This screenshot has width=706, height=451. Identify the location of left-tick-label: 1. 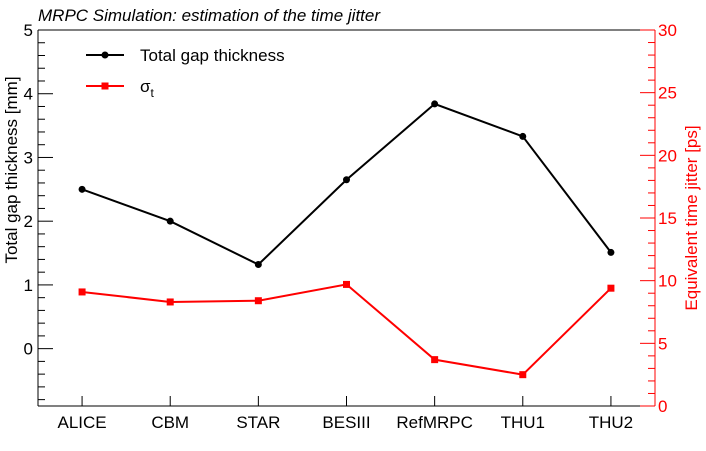
(28, 285).